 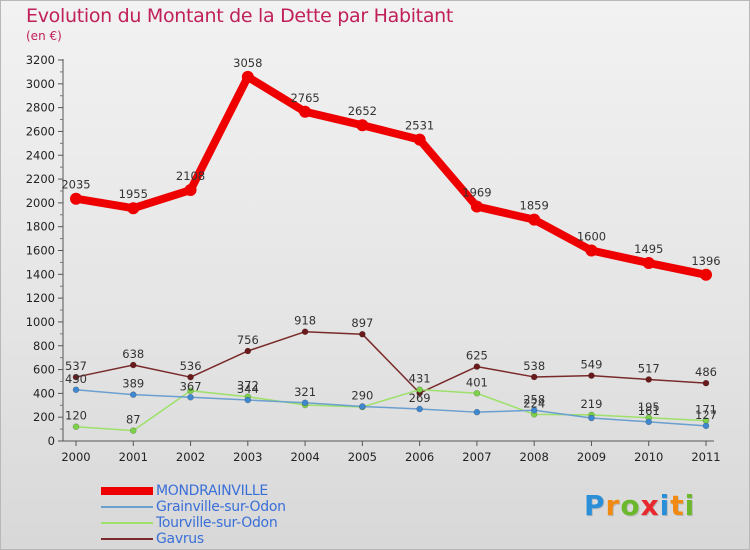 I want to click on data-label: 638, so click(x=133, y=354).